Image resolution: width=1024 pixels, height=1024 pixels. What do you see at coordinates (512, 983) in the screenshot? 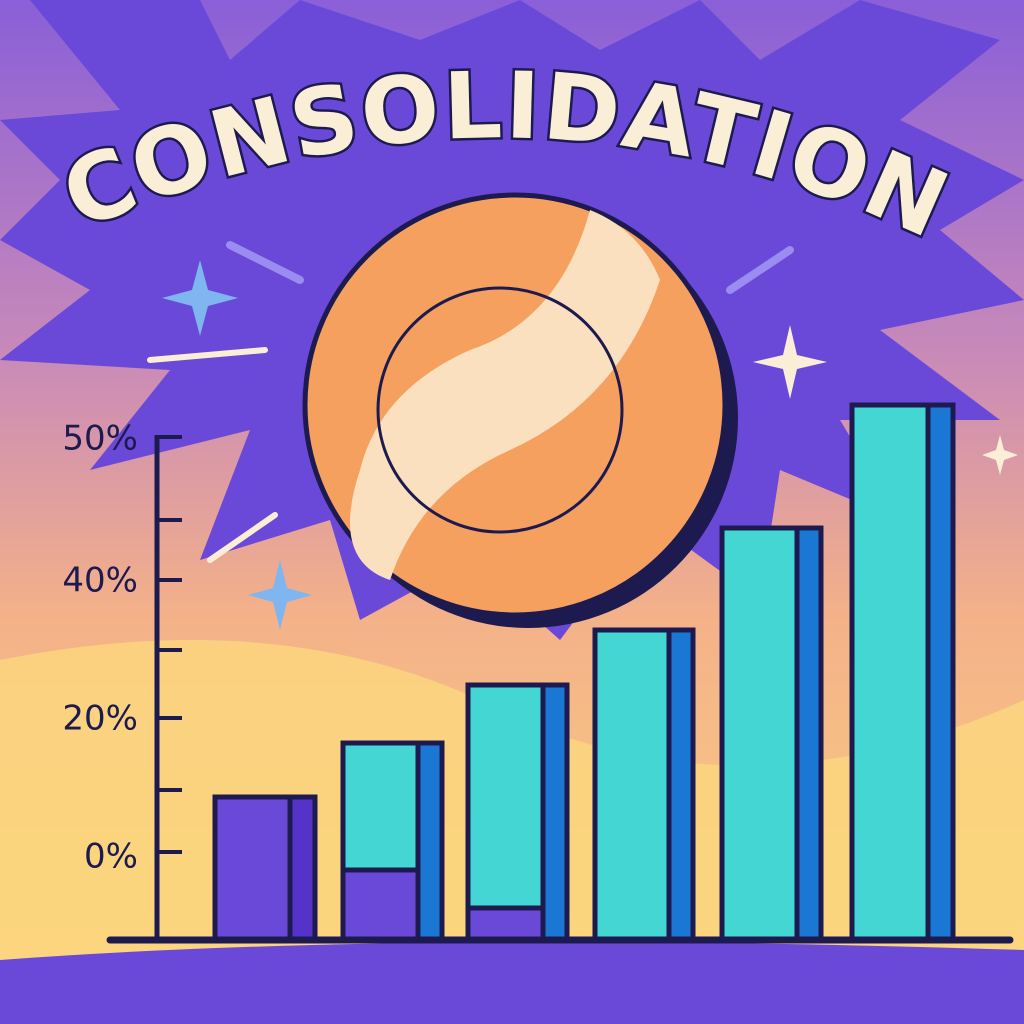
I see `floor` at bounding box center [512, 983].